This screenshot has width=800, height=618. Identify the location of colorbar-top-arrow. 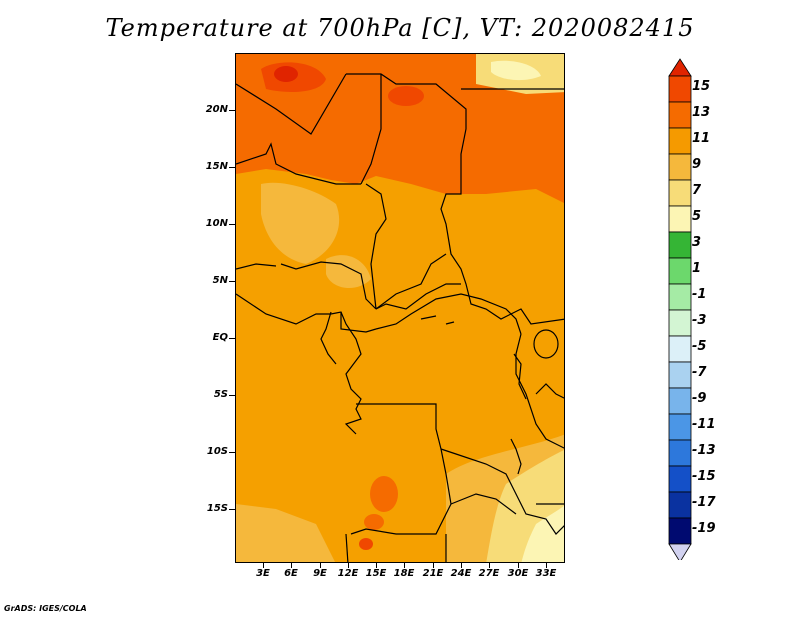
(680, 67).